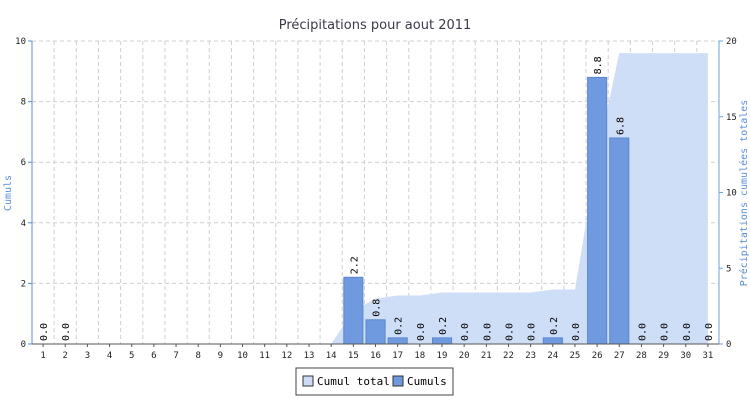  Describe the element at coordinates (220, 356) in the screenshot. I see `x-tick-label-day-9: 9` at that location.